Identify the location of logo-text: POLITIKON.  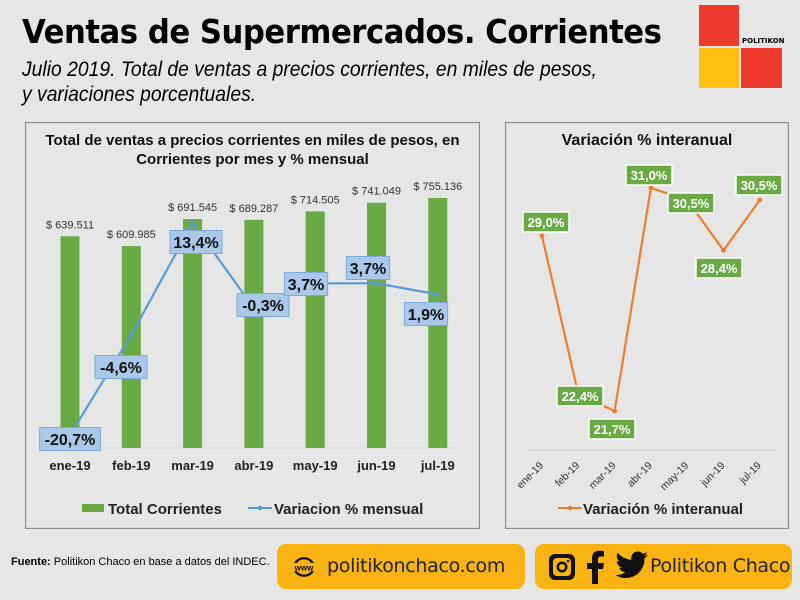
(763, 41).